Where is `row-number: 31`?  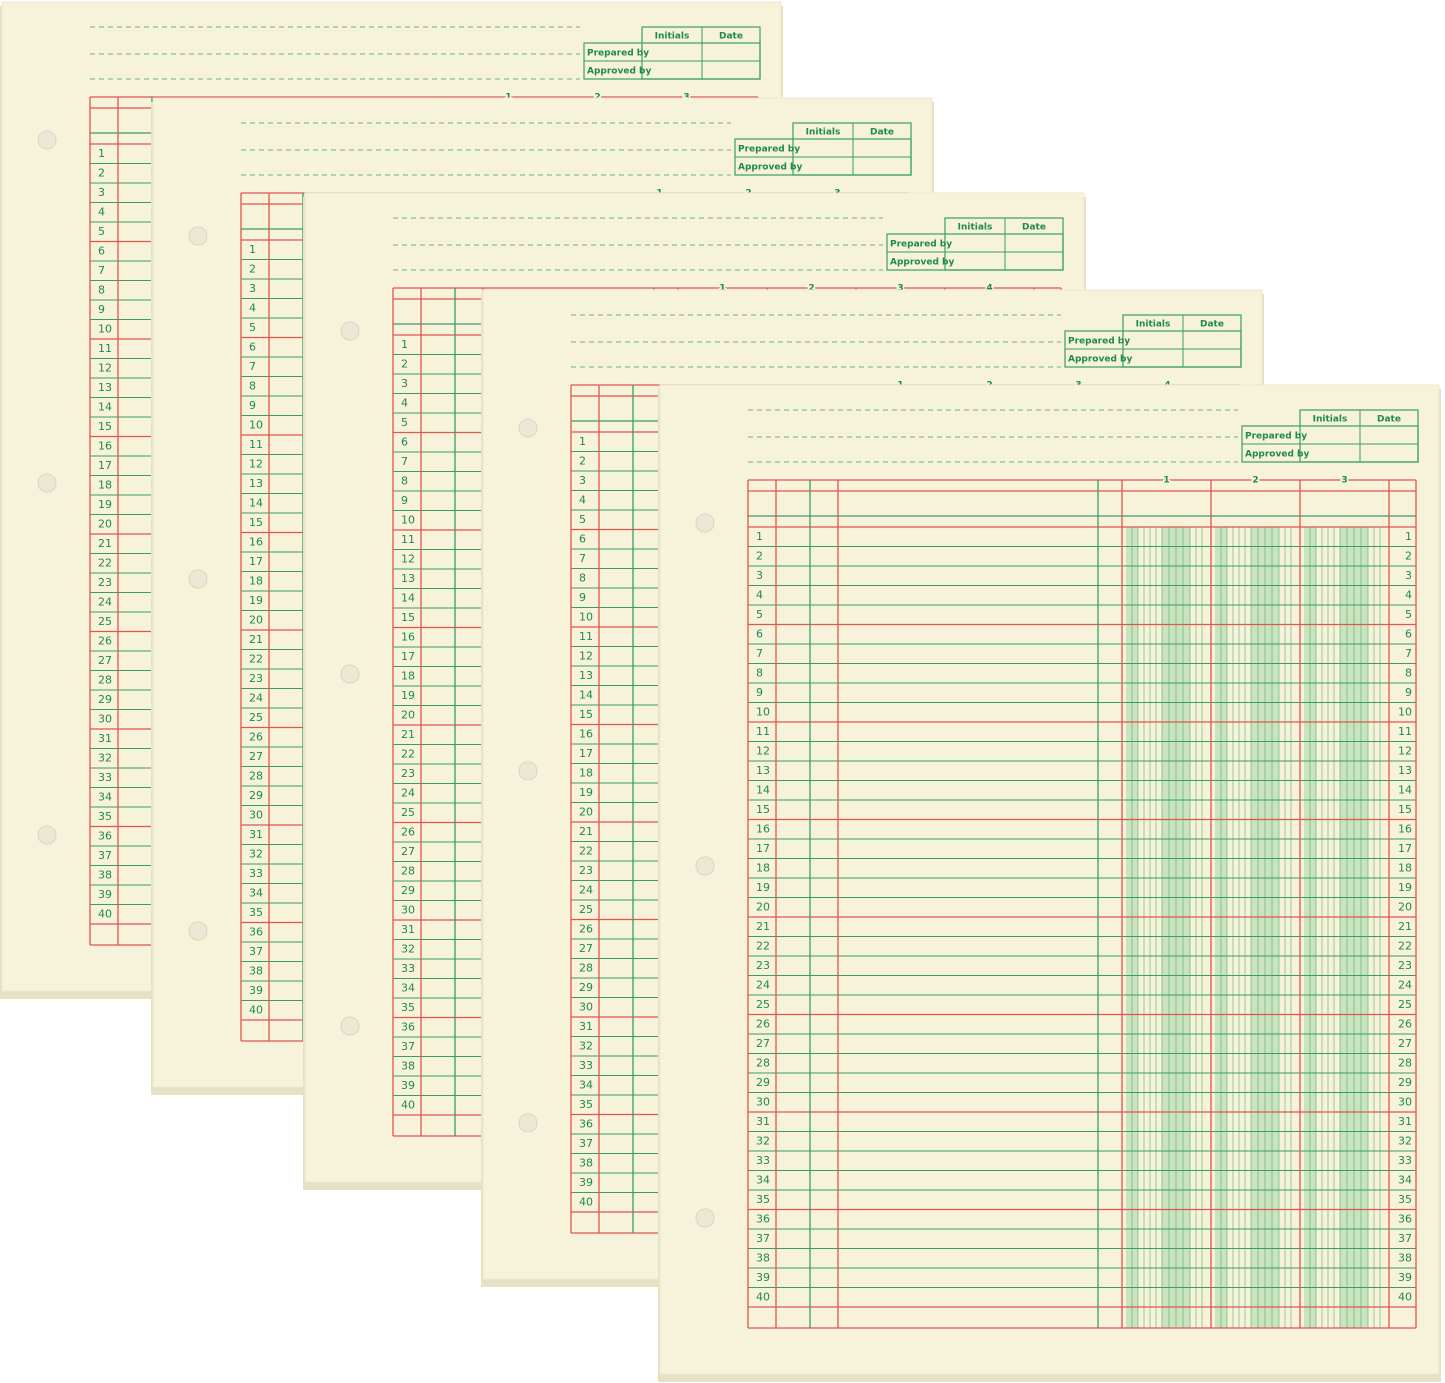
row-number: 31 is located at coordinates (763, 1121).